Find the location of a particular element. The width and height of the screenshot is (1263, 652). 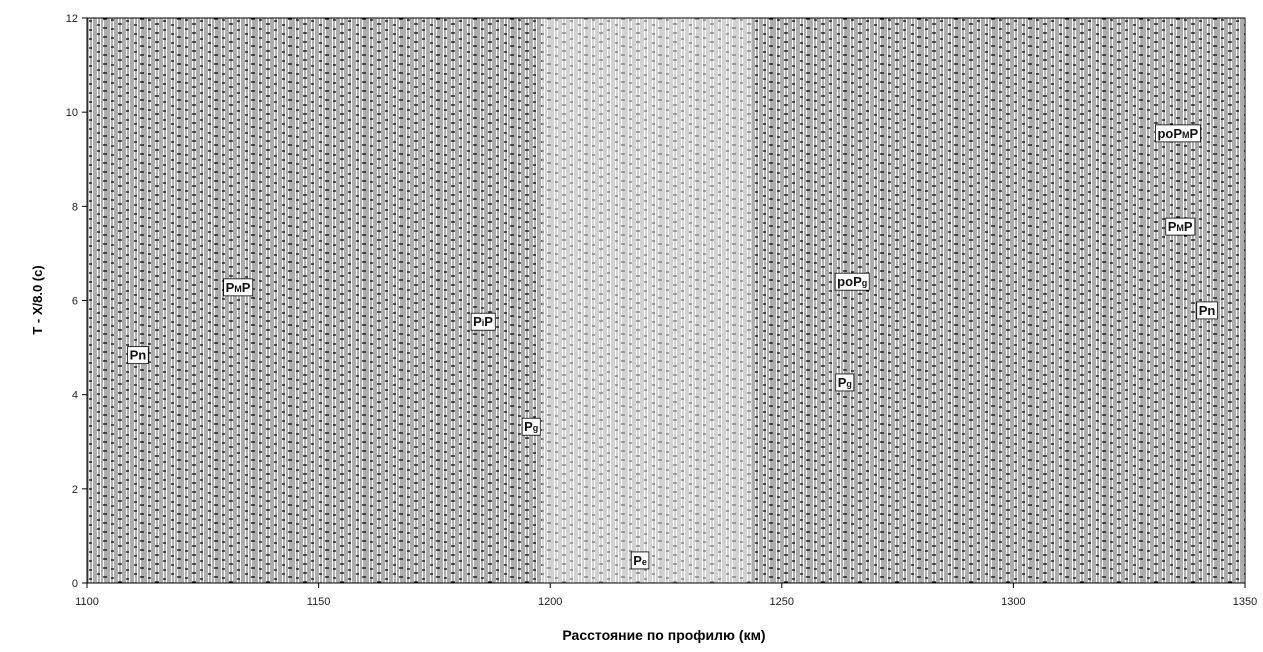

y-tick-label: 10 is located at coordinates (72, 113).